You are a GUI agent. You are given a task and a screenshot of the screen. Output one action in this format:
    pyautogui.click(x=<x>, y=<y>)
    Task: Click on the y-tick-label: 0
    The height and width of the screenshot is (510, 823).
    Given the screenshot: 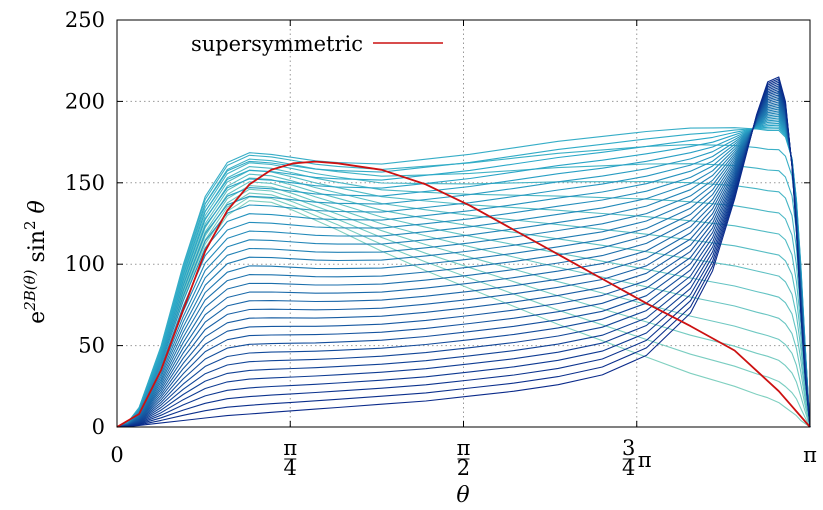 What is the action you would take?
    pyautogui.click(x=98, y=427)
    